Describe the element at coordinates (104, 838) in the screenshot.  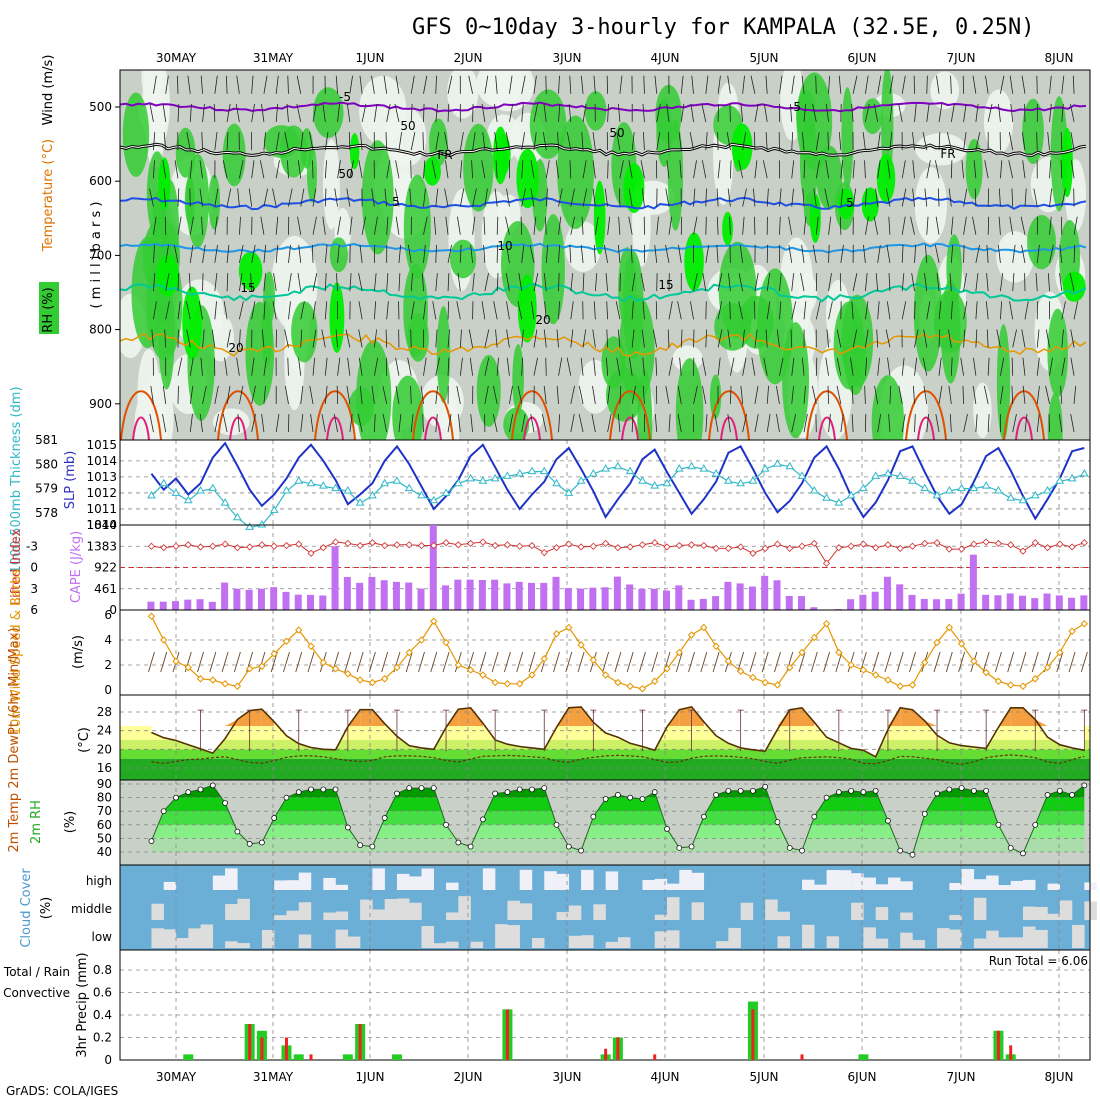
I see `rh-tick-label: 50` at that location.